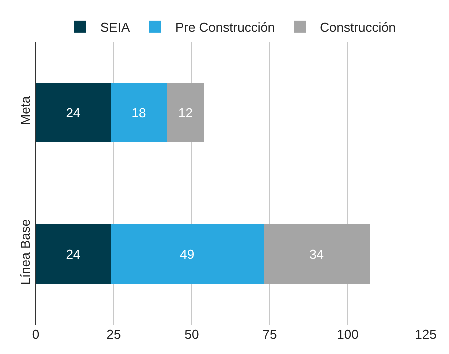 This screenshot has height=354, width=449. Describe the element at coordinates (225, 28) in the screenshot. I see `legend-label: Pre Construcción` at that location.